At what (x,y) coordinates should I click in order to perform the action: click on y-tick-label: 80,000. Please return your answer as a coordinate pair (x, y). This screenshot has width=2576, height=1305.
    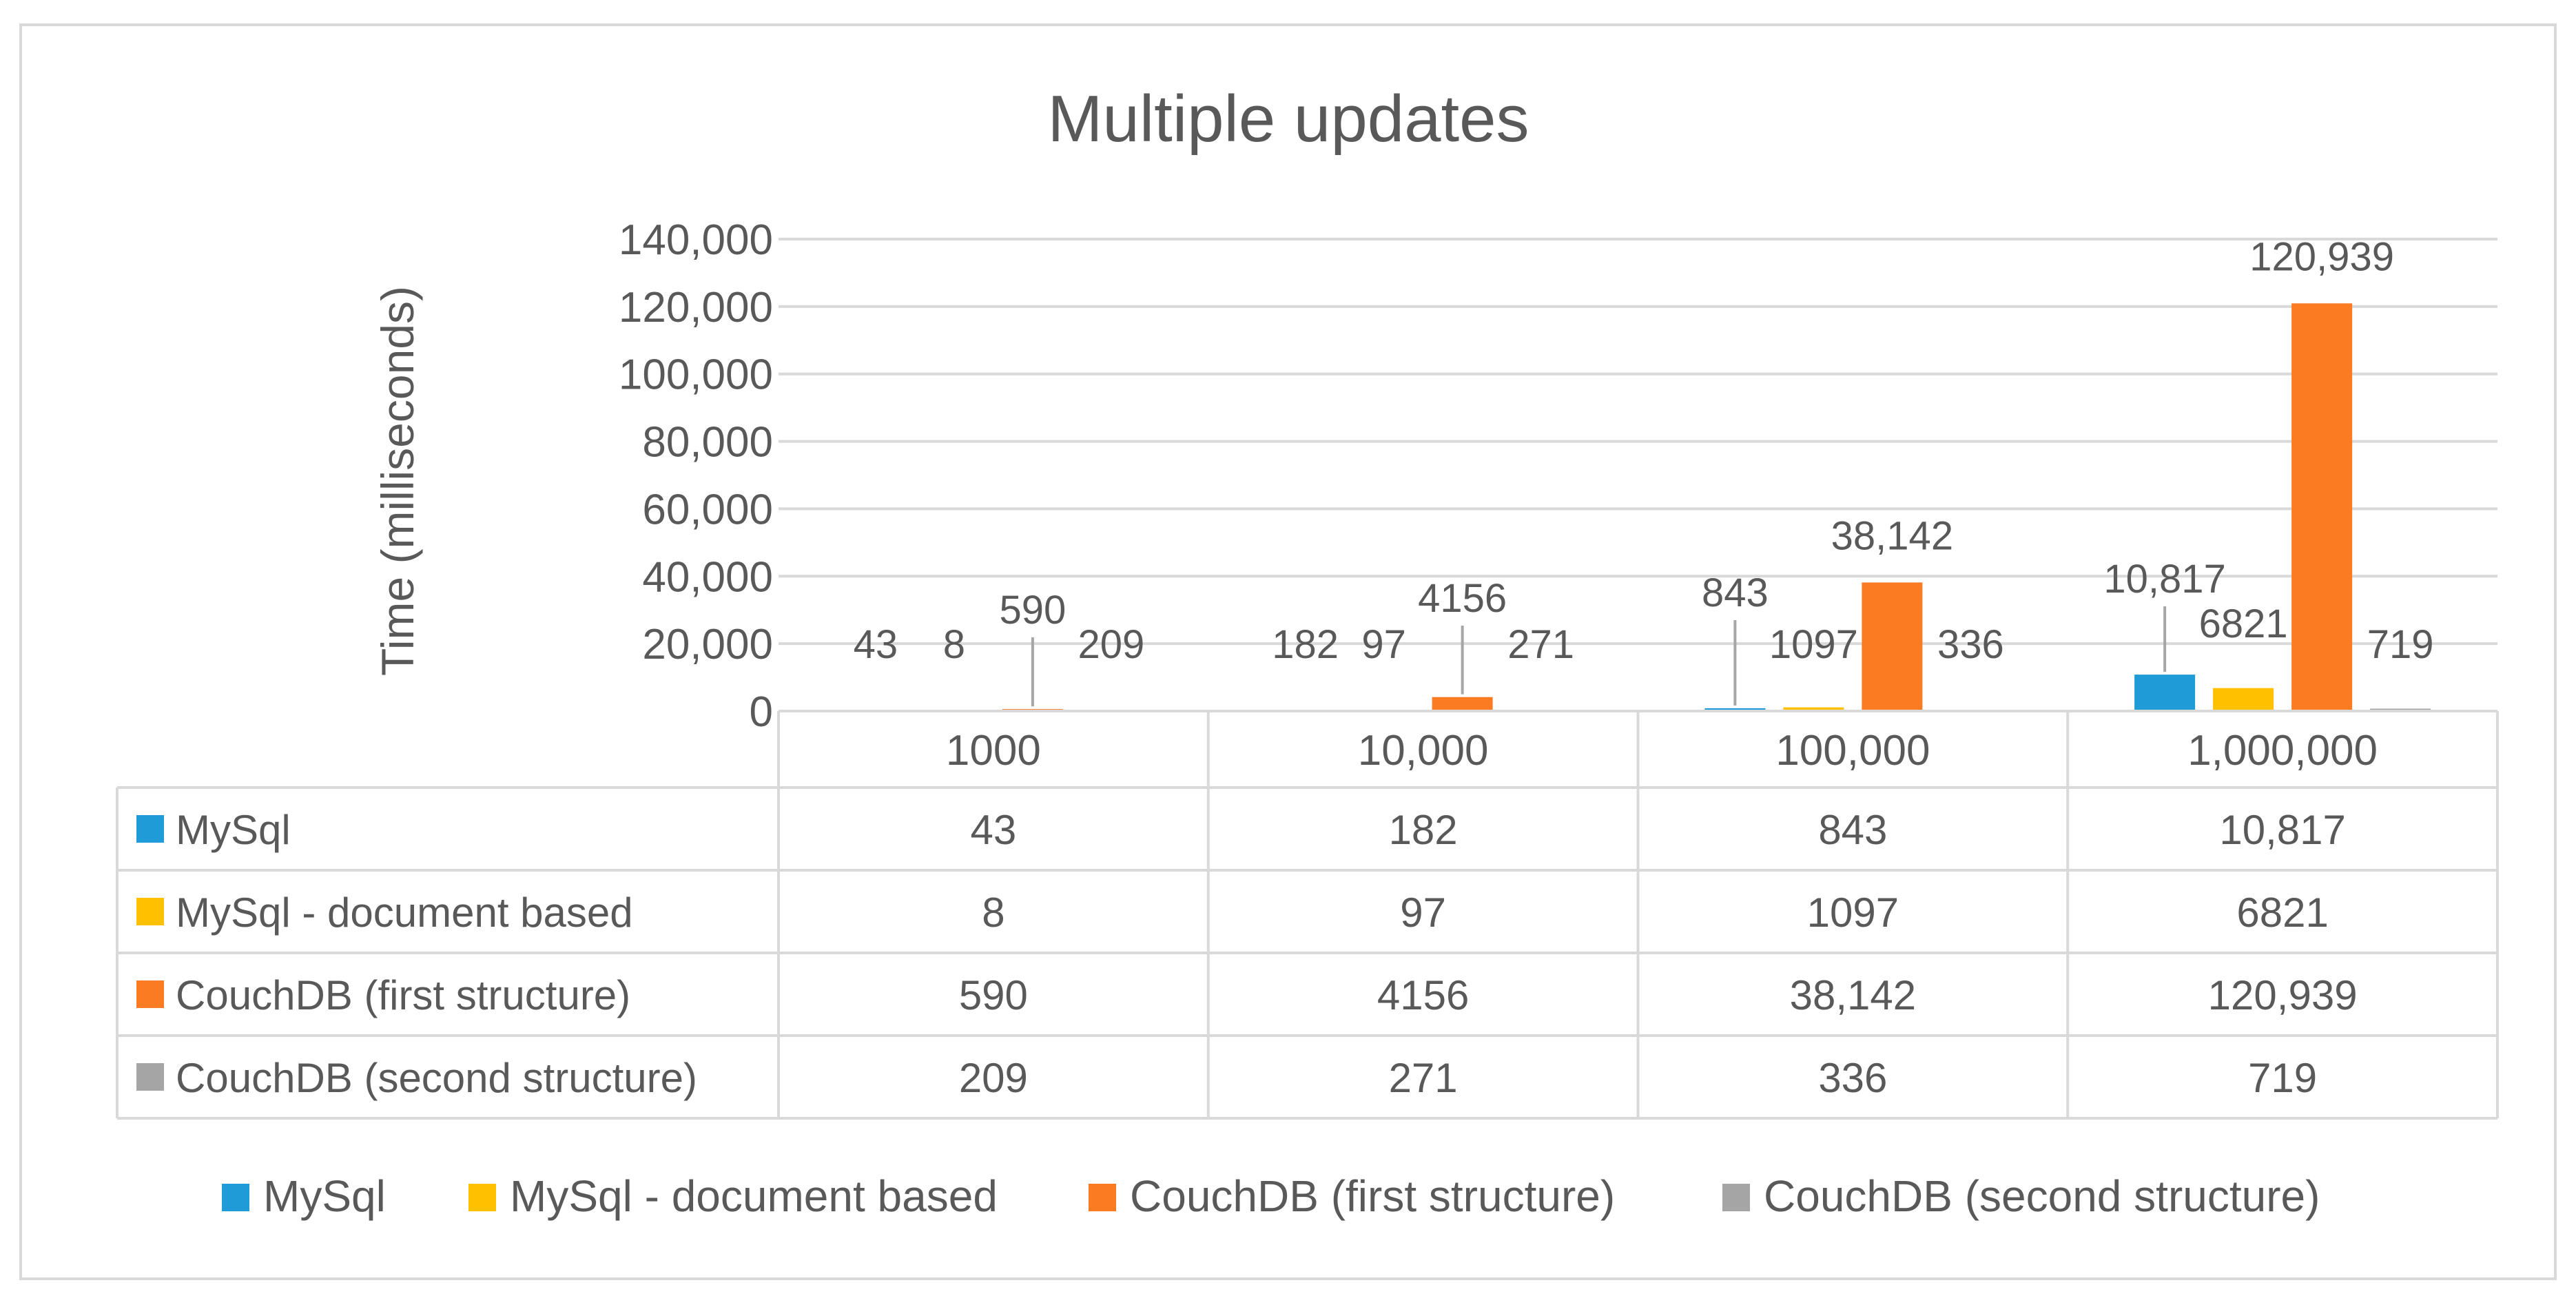
    Looking at the image, I should click on (707, 442).